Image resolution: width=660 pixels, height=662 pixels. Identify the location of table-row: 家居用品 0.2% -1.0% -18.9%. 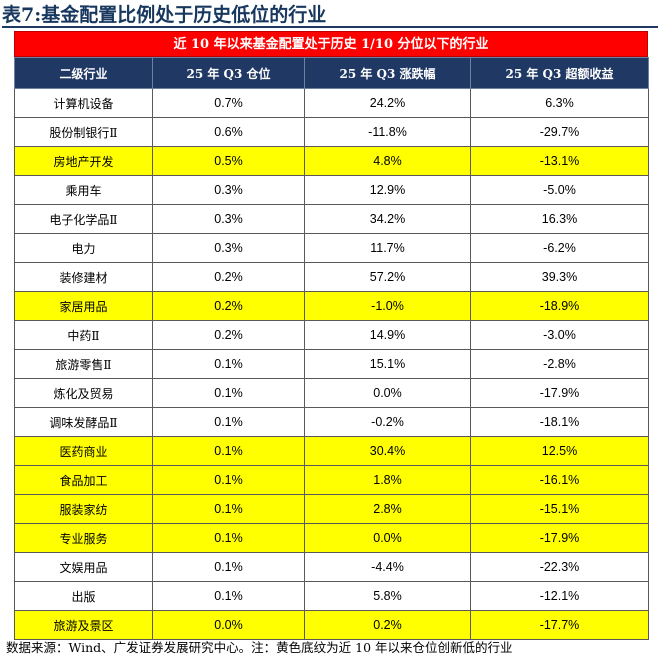
(331, 306).